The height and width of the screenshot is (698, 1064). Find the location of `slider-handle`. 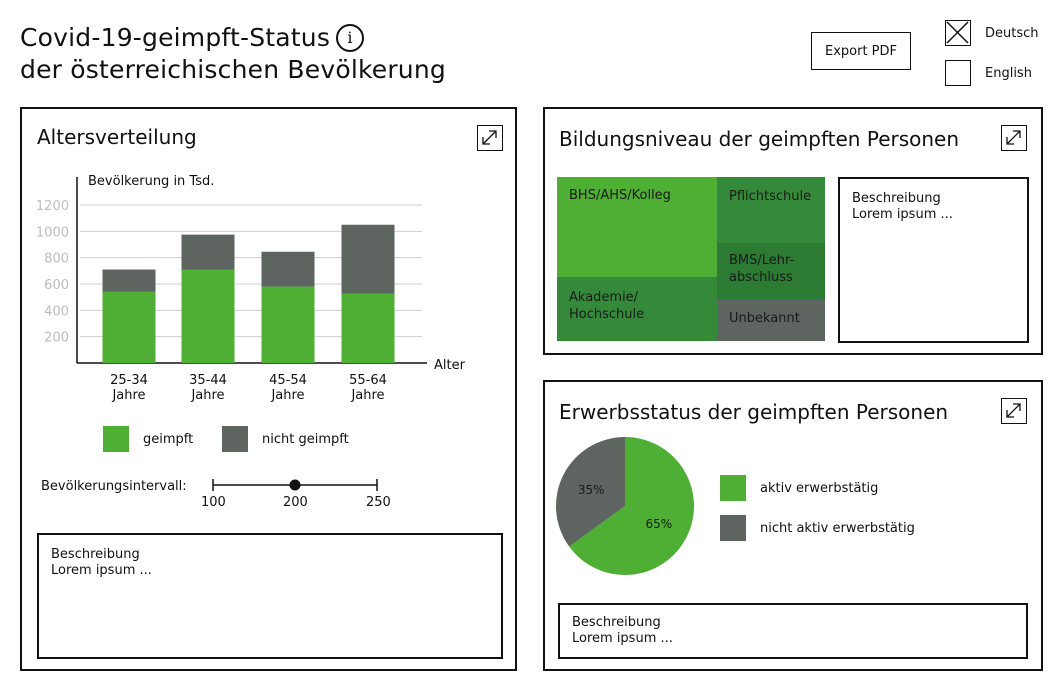

slider-handle is located at coordinates (295, 485).